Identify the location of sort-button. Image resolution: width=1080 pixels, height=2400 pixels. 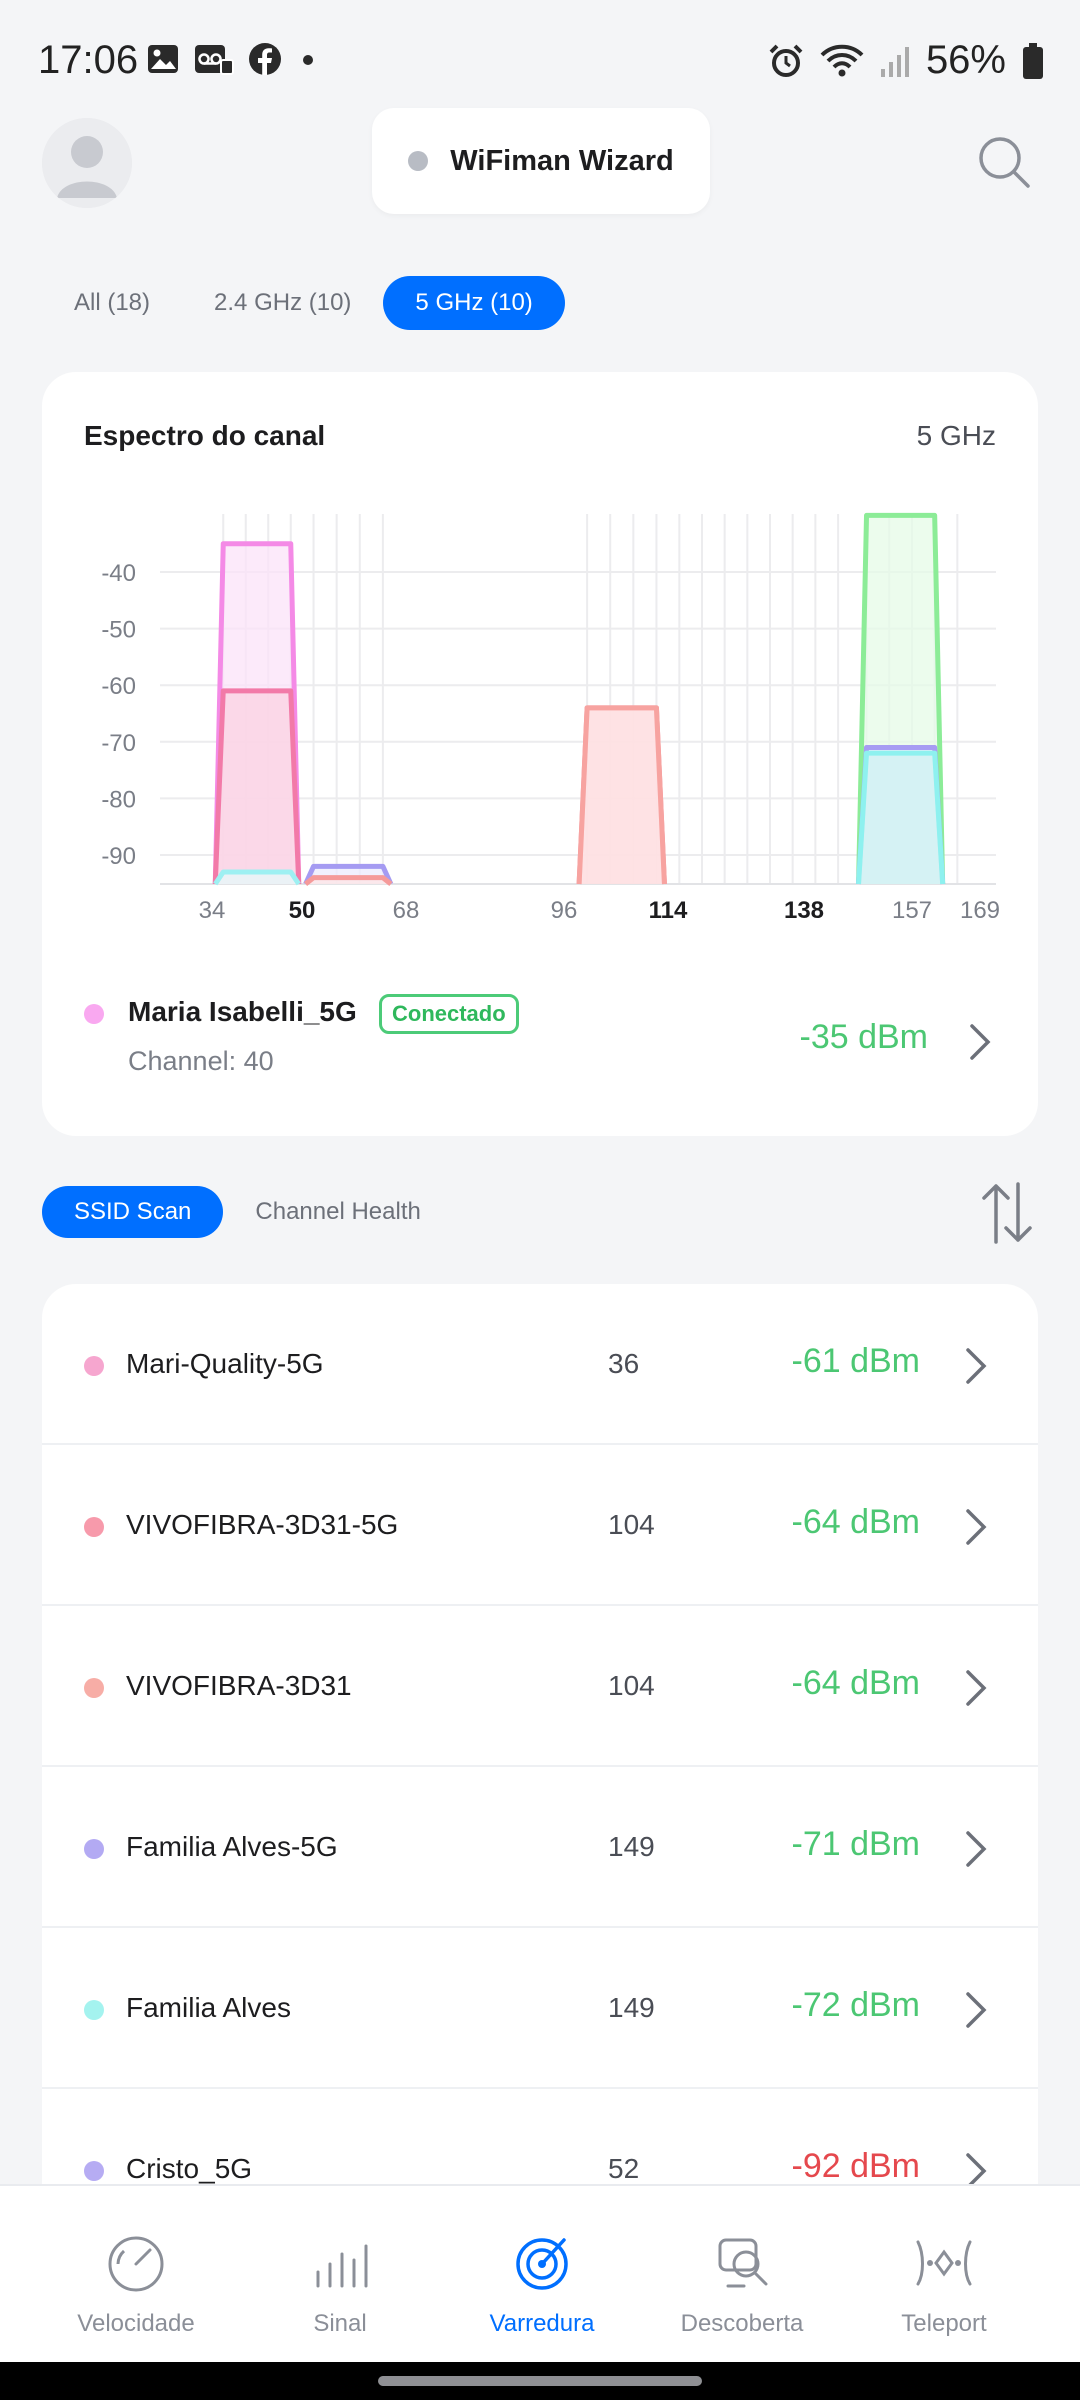
(1007, 1213).